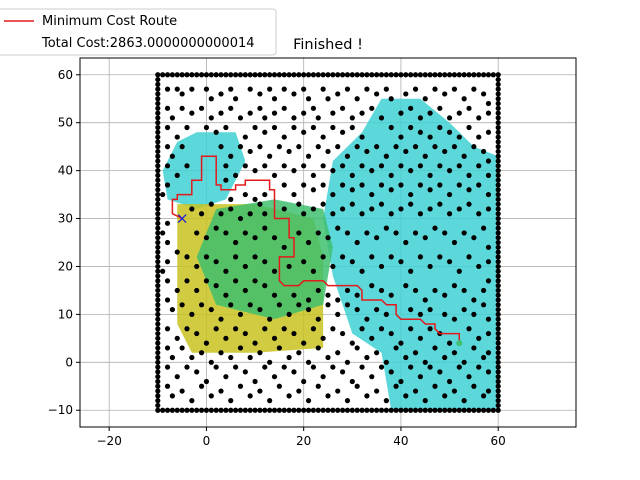  What do you see at coordinates (498, 441) in the screenshot?
I see `x-tick-label: 60` at bounding box center [498, 441].